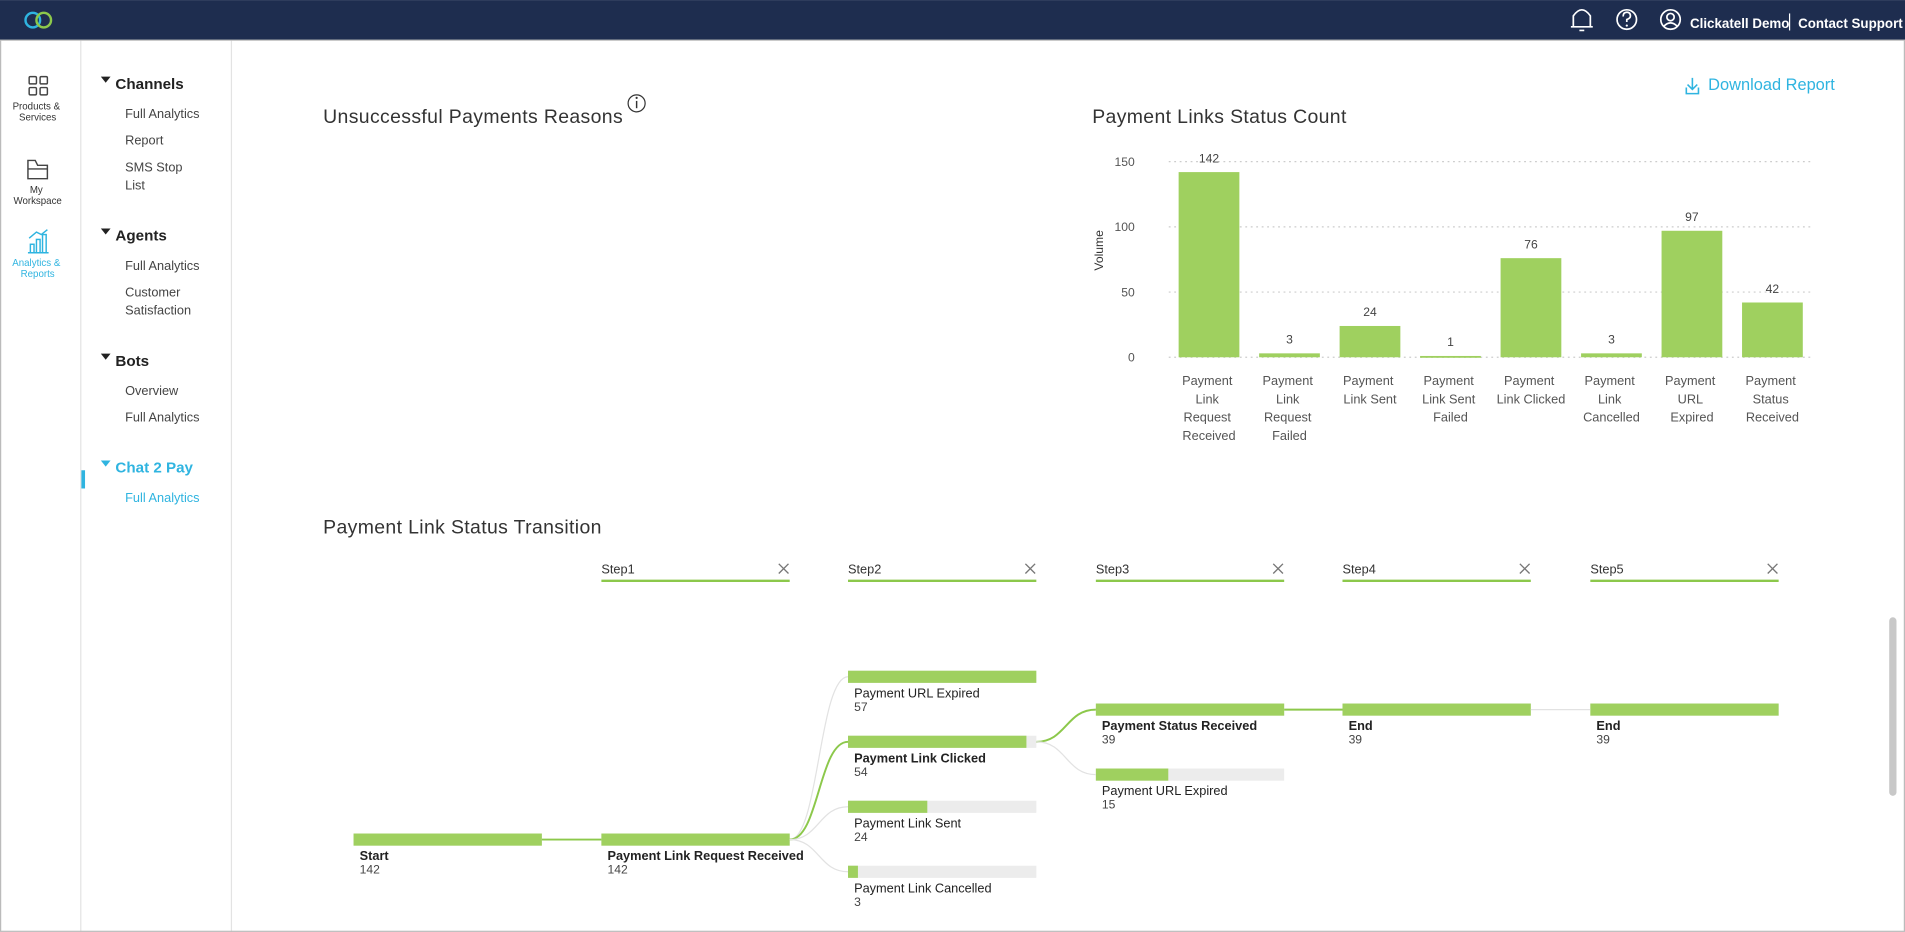  I want to click on data-label: 42, so click(1773, 289).